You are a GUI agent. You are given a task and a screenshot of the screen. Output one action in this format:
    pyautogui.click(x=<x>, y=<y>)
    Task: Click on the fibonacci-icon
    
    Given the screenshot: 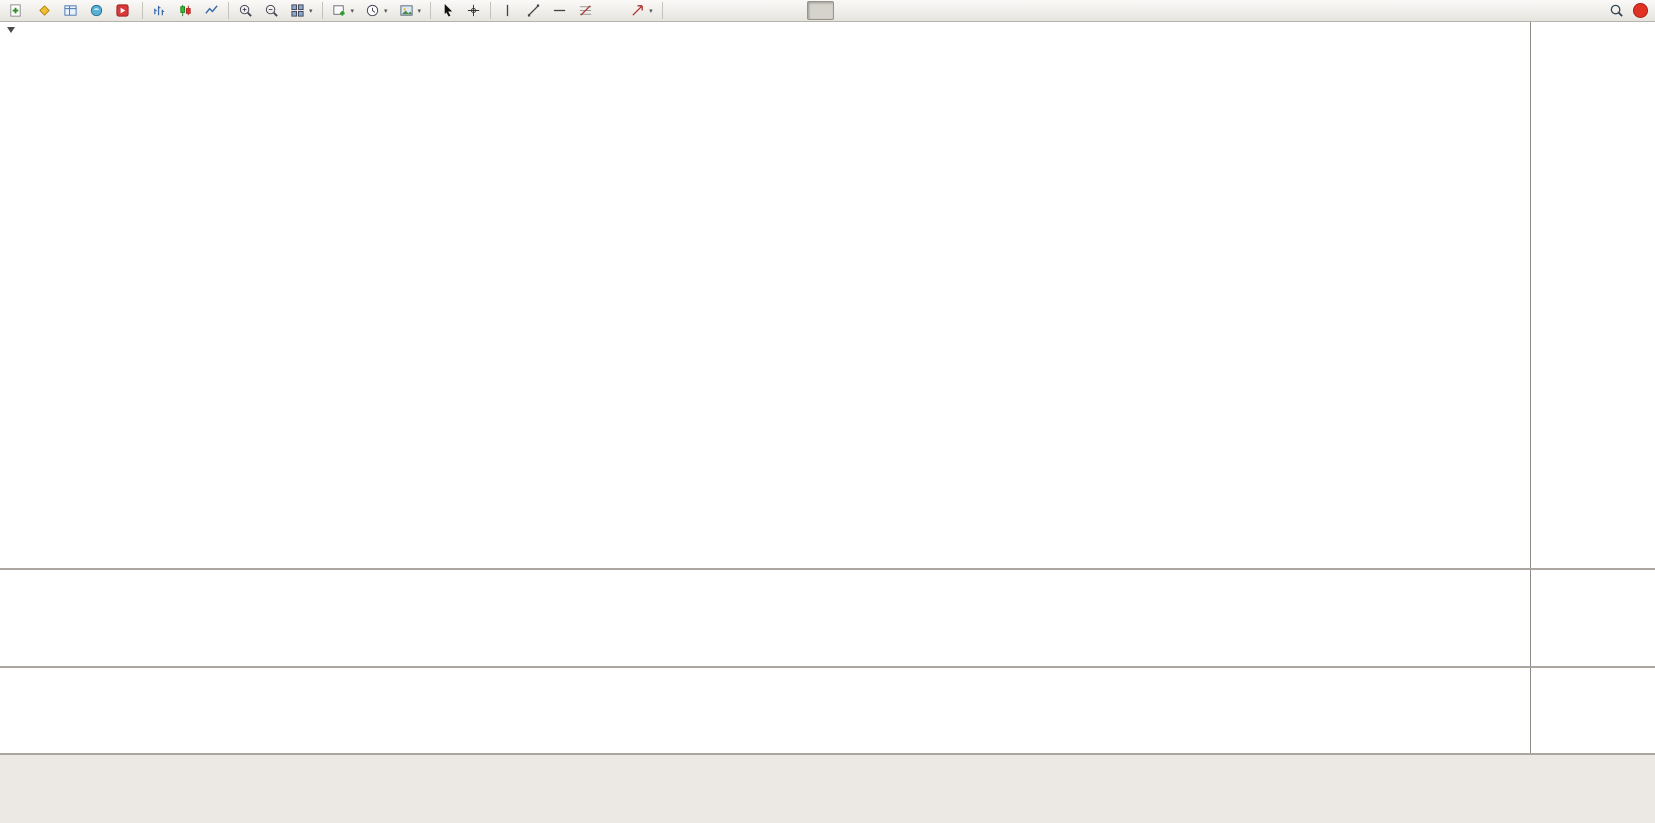 What is the action you would take?
    pyautogui.click(x=585, y=10)
    